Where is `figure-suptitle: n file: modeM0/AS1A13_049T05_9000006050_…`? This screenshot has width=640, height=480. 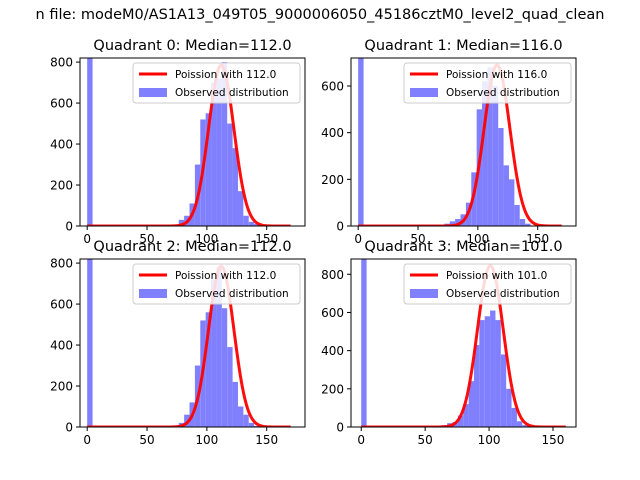
figure-suptitle: n file: modeM0/AS1A13_049T05_9000006050_… is located at coordinates (320, 15).